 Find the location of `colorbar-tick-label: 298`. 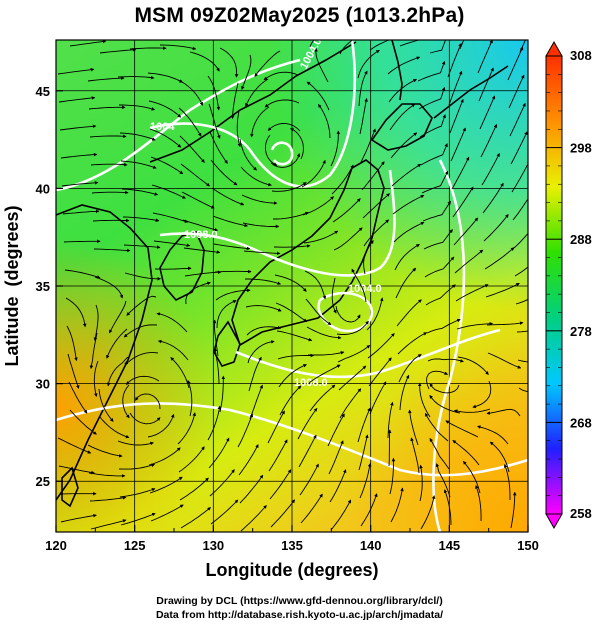

colorbar-tick-label: 298 is located at coordinates (581, 148).